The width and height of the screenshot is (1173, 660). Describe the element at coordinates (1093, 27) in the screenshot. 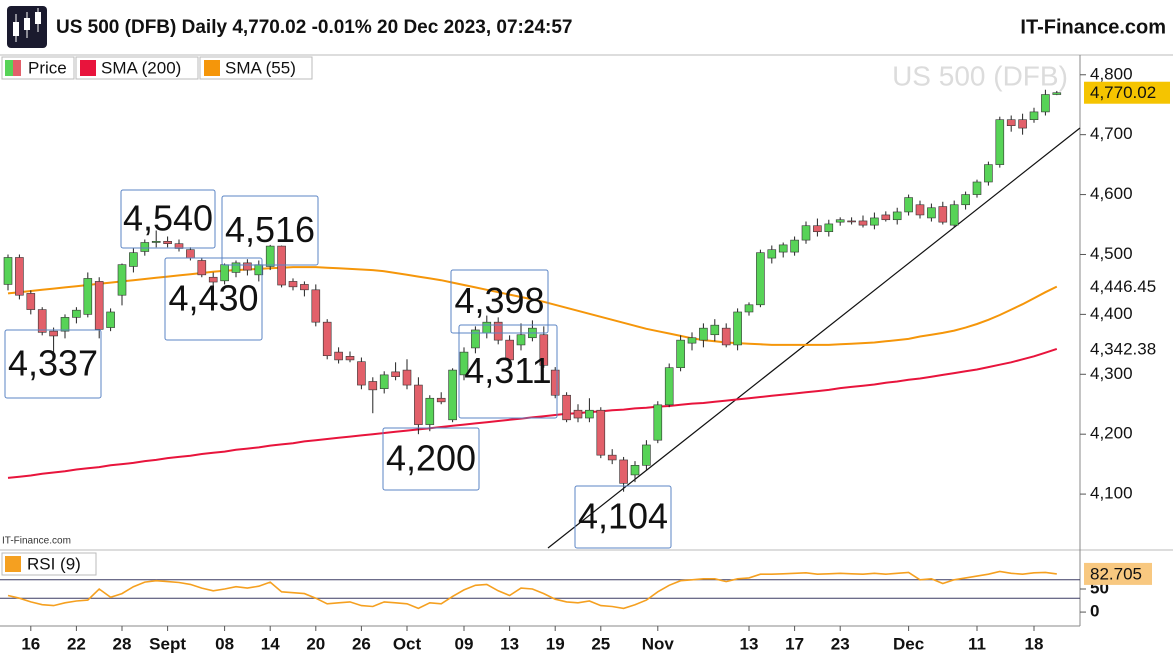

I see `brand: IT-Finance.com` at that location.